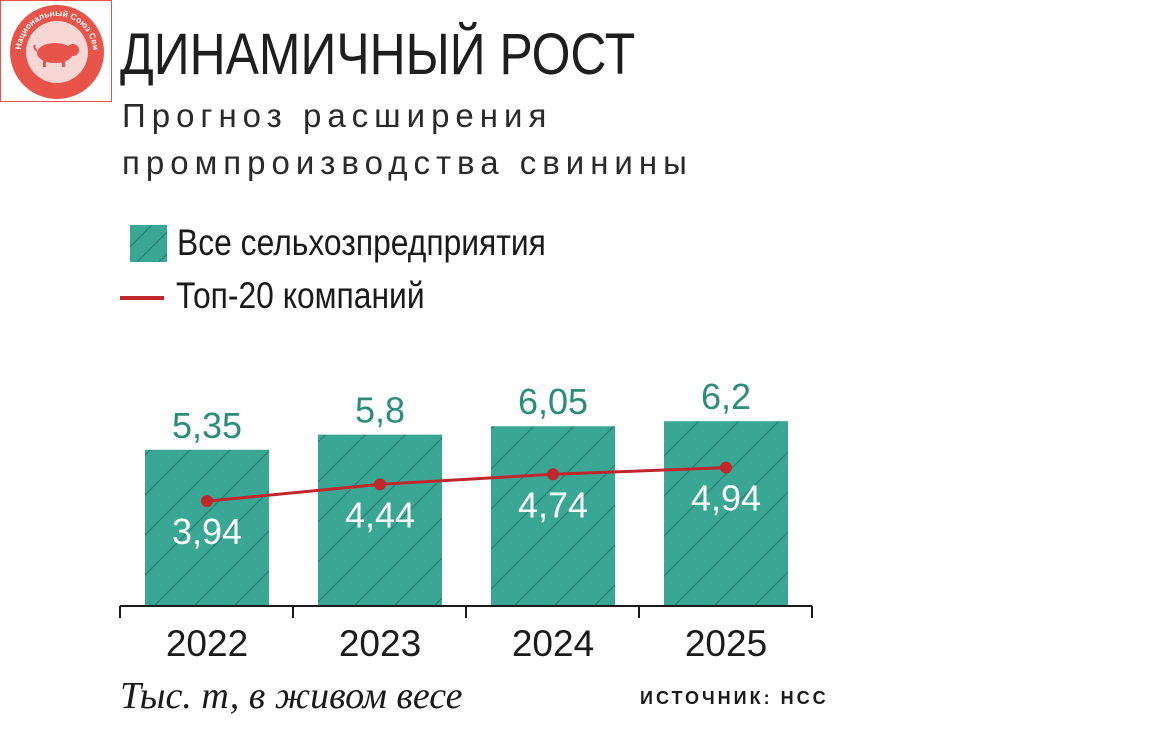 Image resolution: width=1169 pixels, height=755 pixels. I want to click on legend-label-line: Топ-20 компаний, so click(300, 295).